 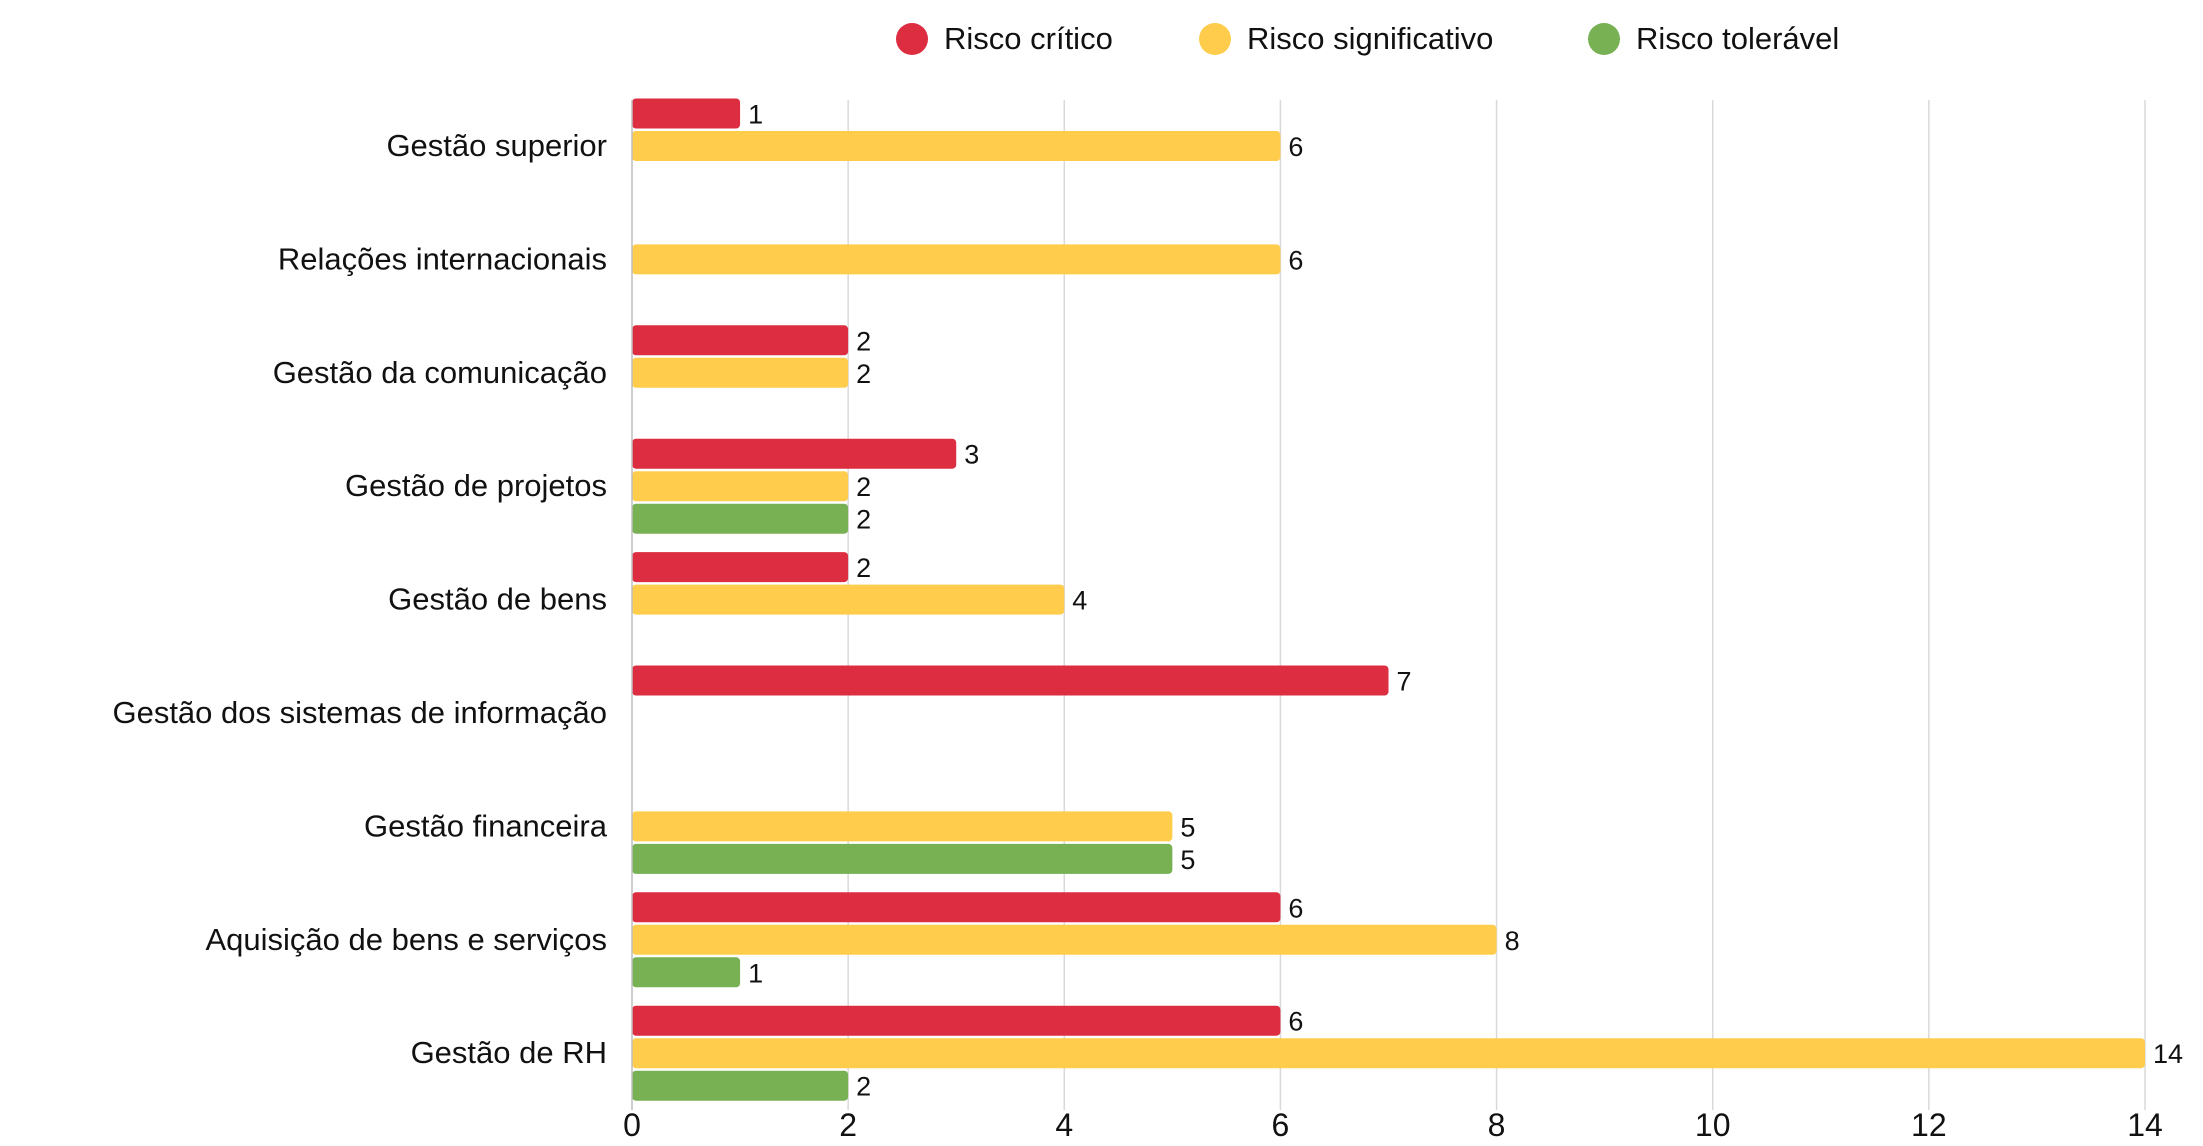 I want to click on data-label: 4, so click(x=1079, y=601).